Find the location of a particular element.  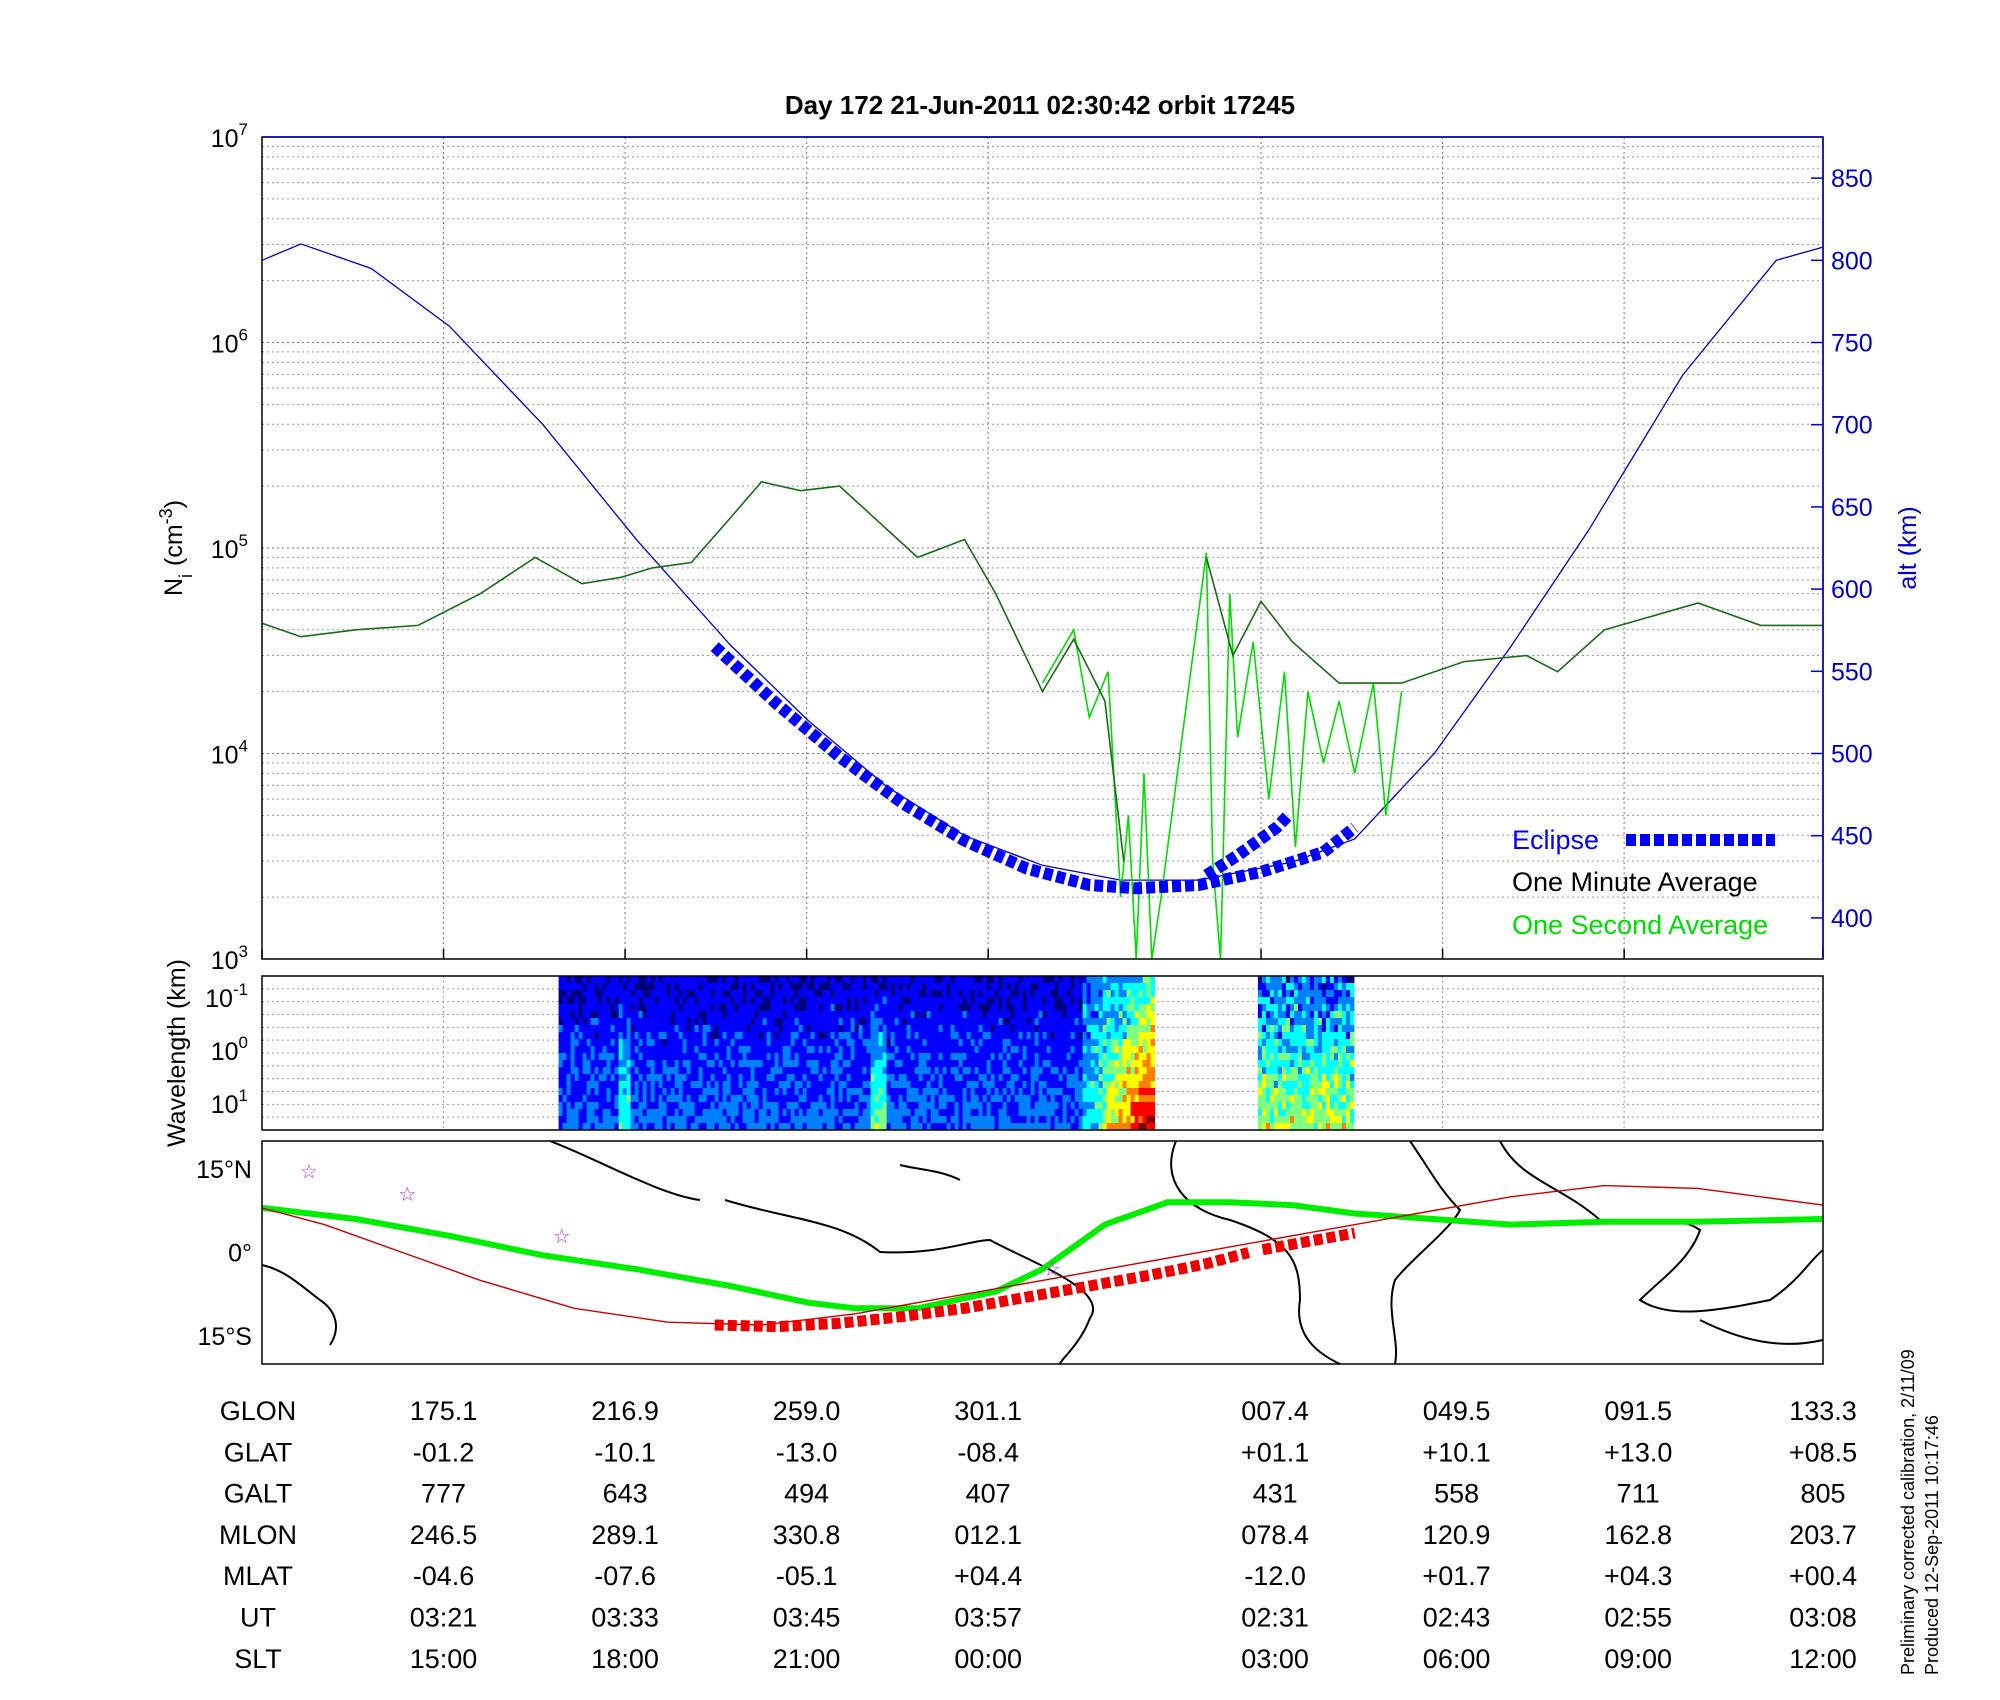

alt-tick-label: 800 is located at coordinates (1852, 261).